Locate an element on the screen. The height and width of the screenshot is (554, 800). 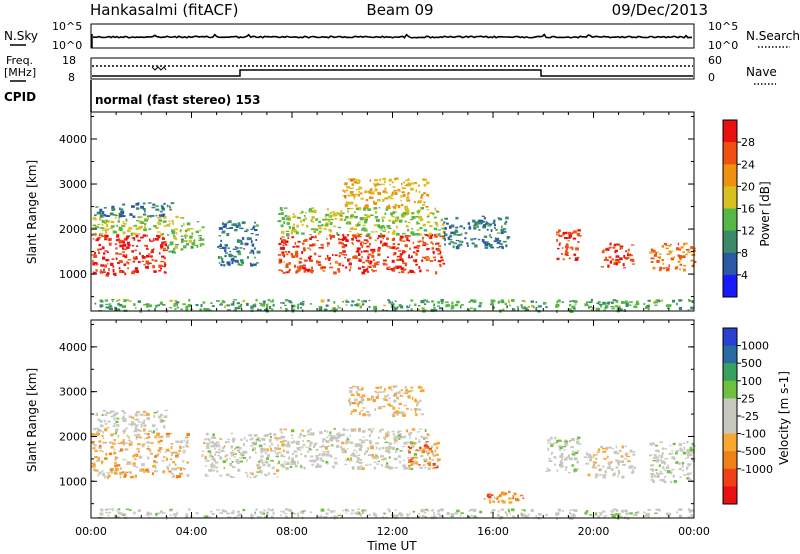
freq-y-top: 18 is located at coordinates (69, 60).